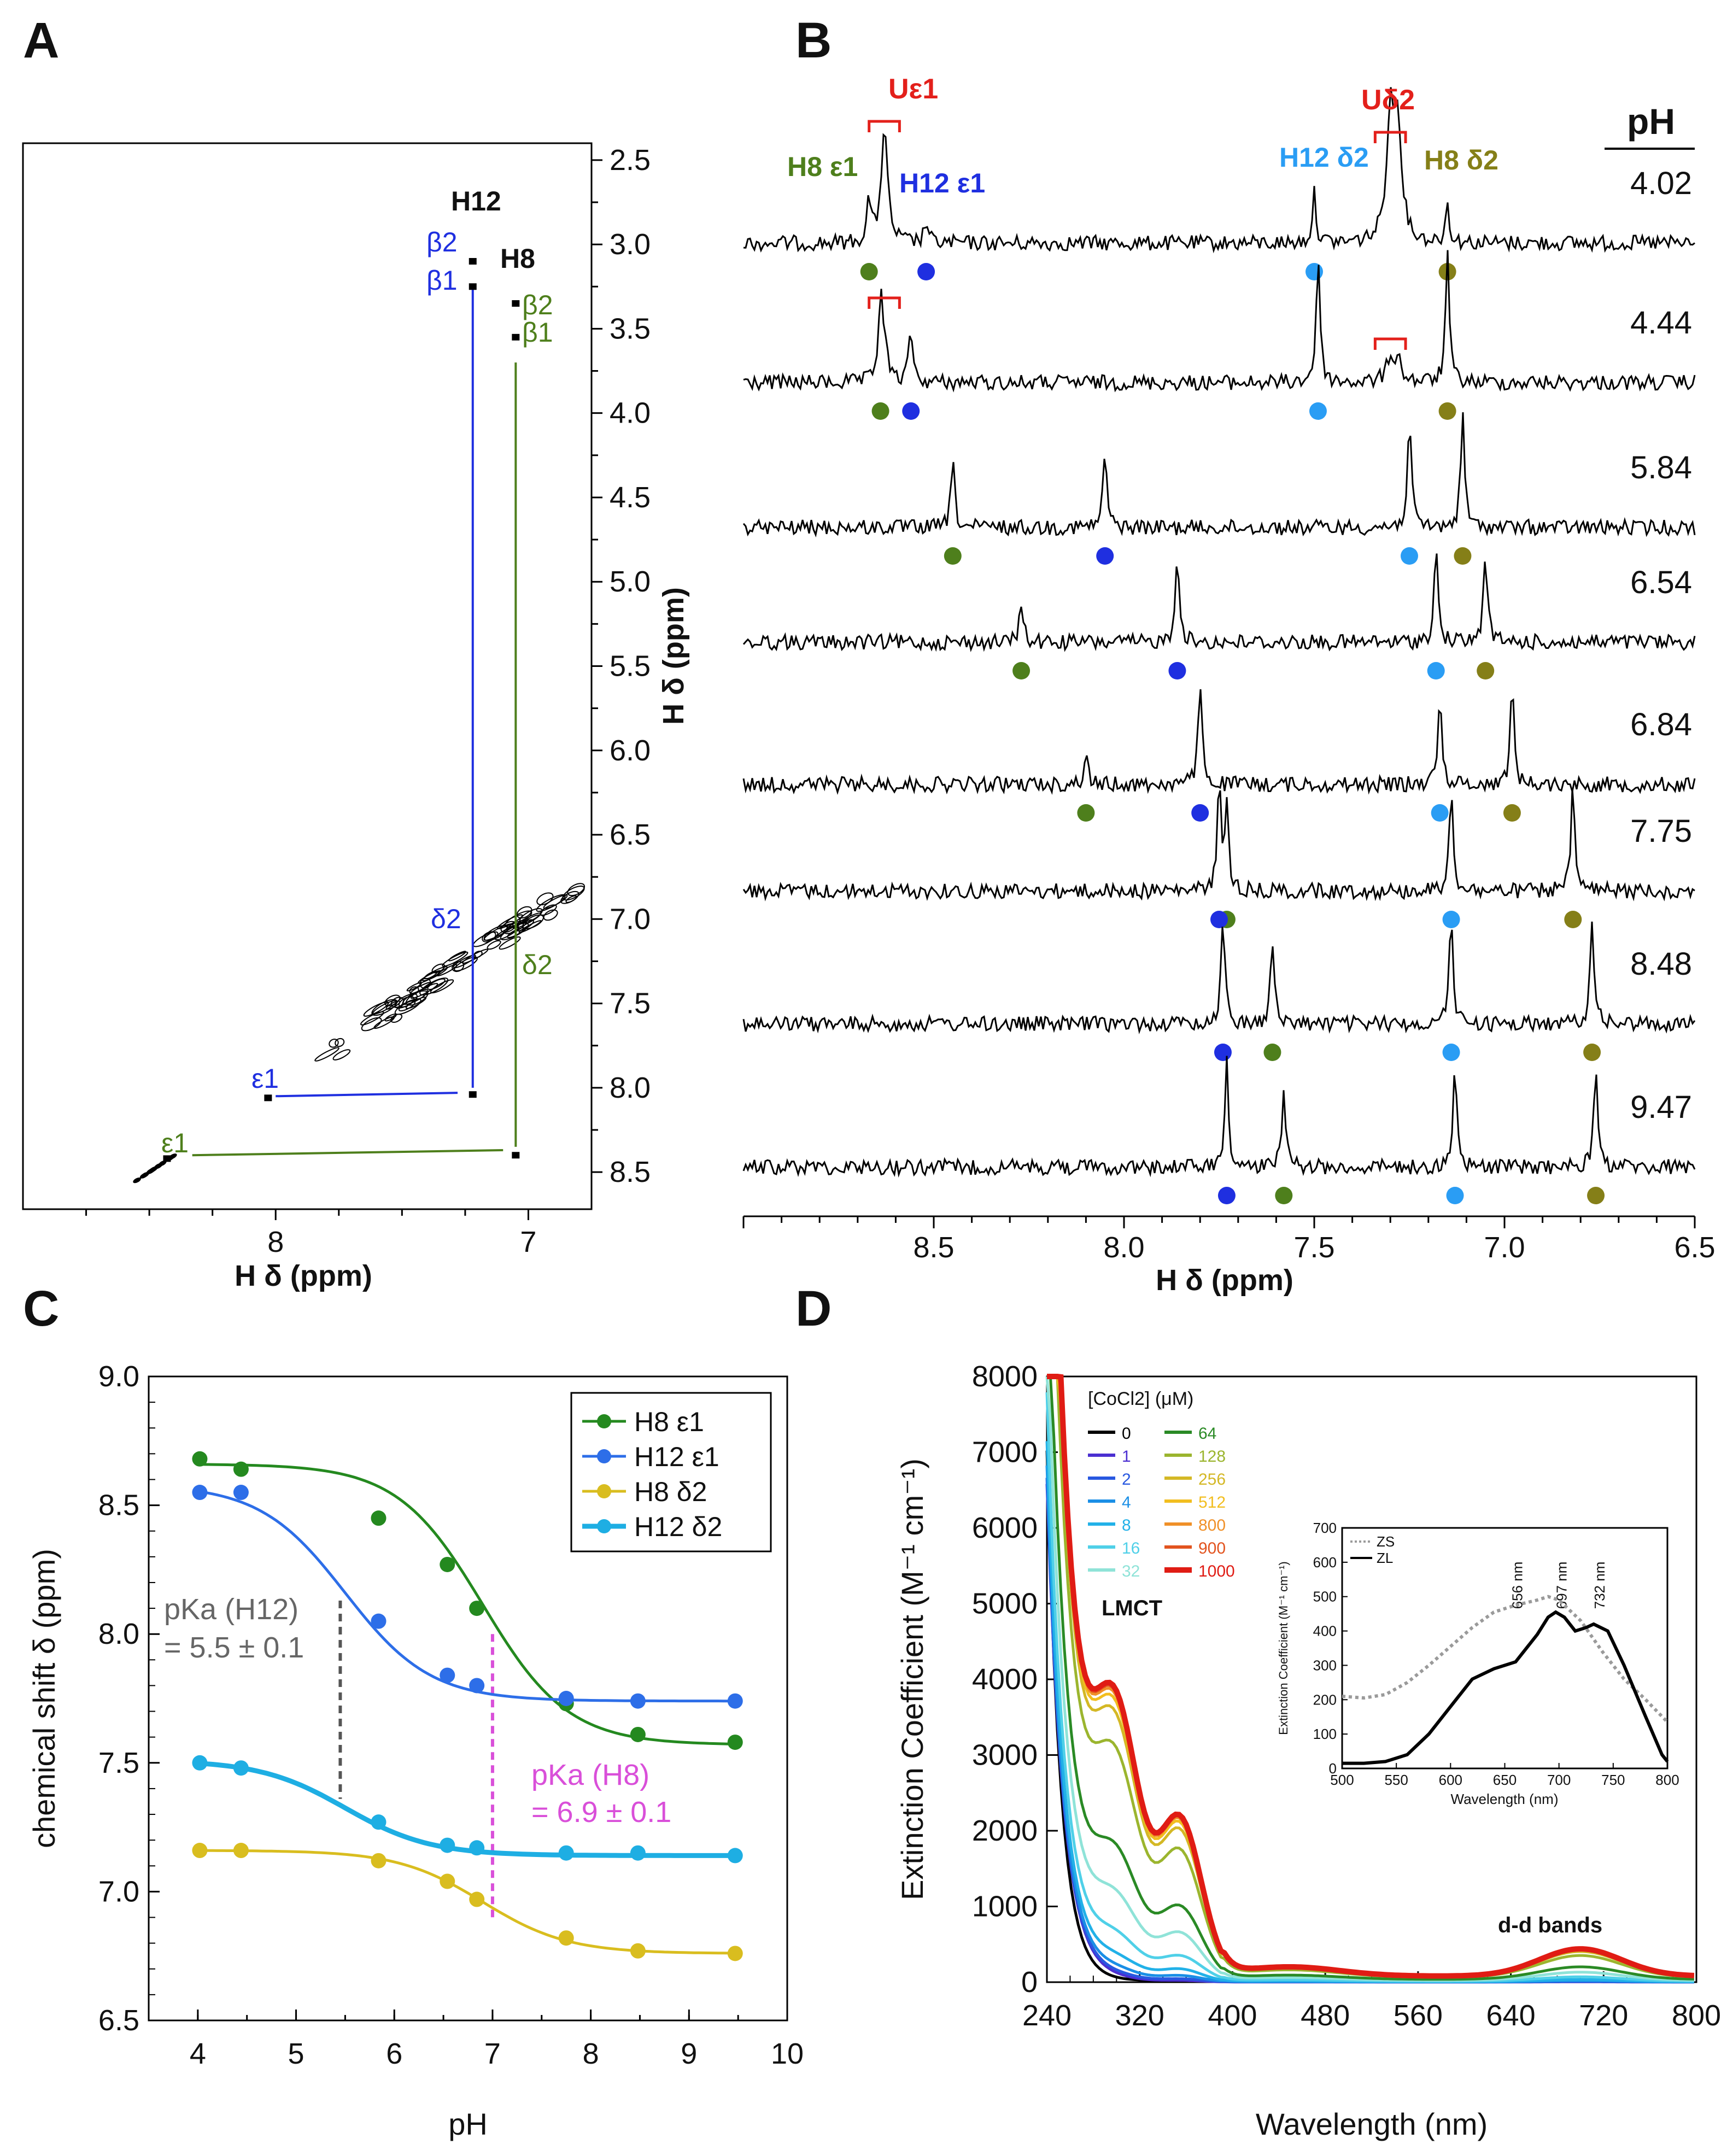  I want to click on peak-marker-h12e1, so click(1177, 670).